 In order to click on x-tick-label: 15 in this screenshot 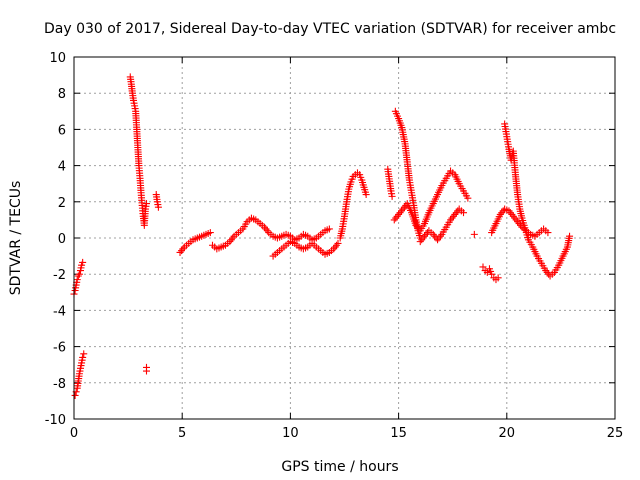, I will do `click(398, 433)`.